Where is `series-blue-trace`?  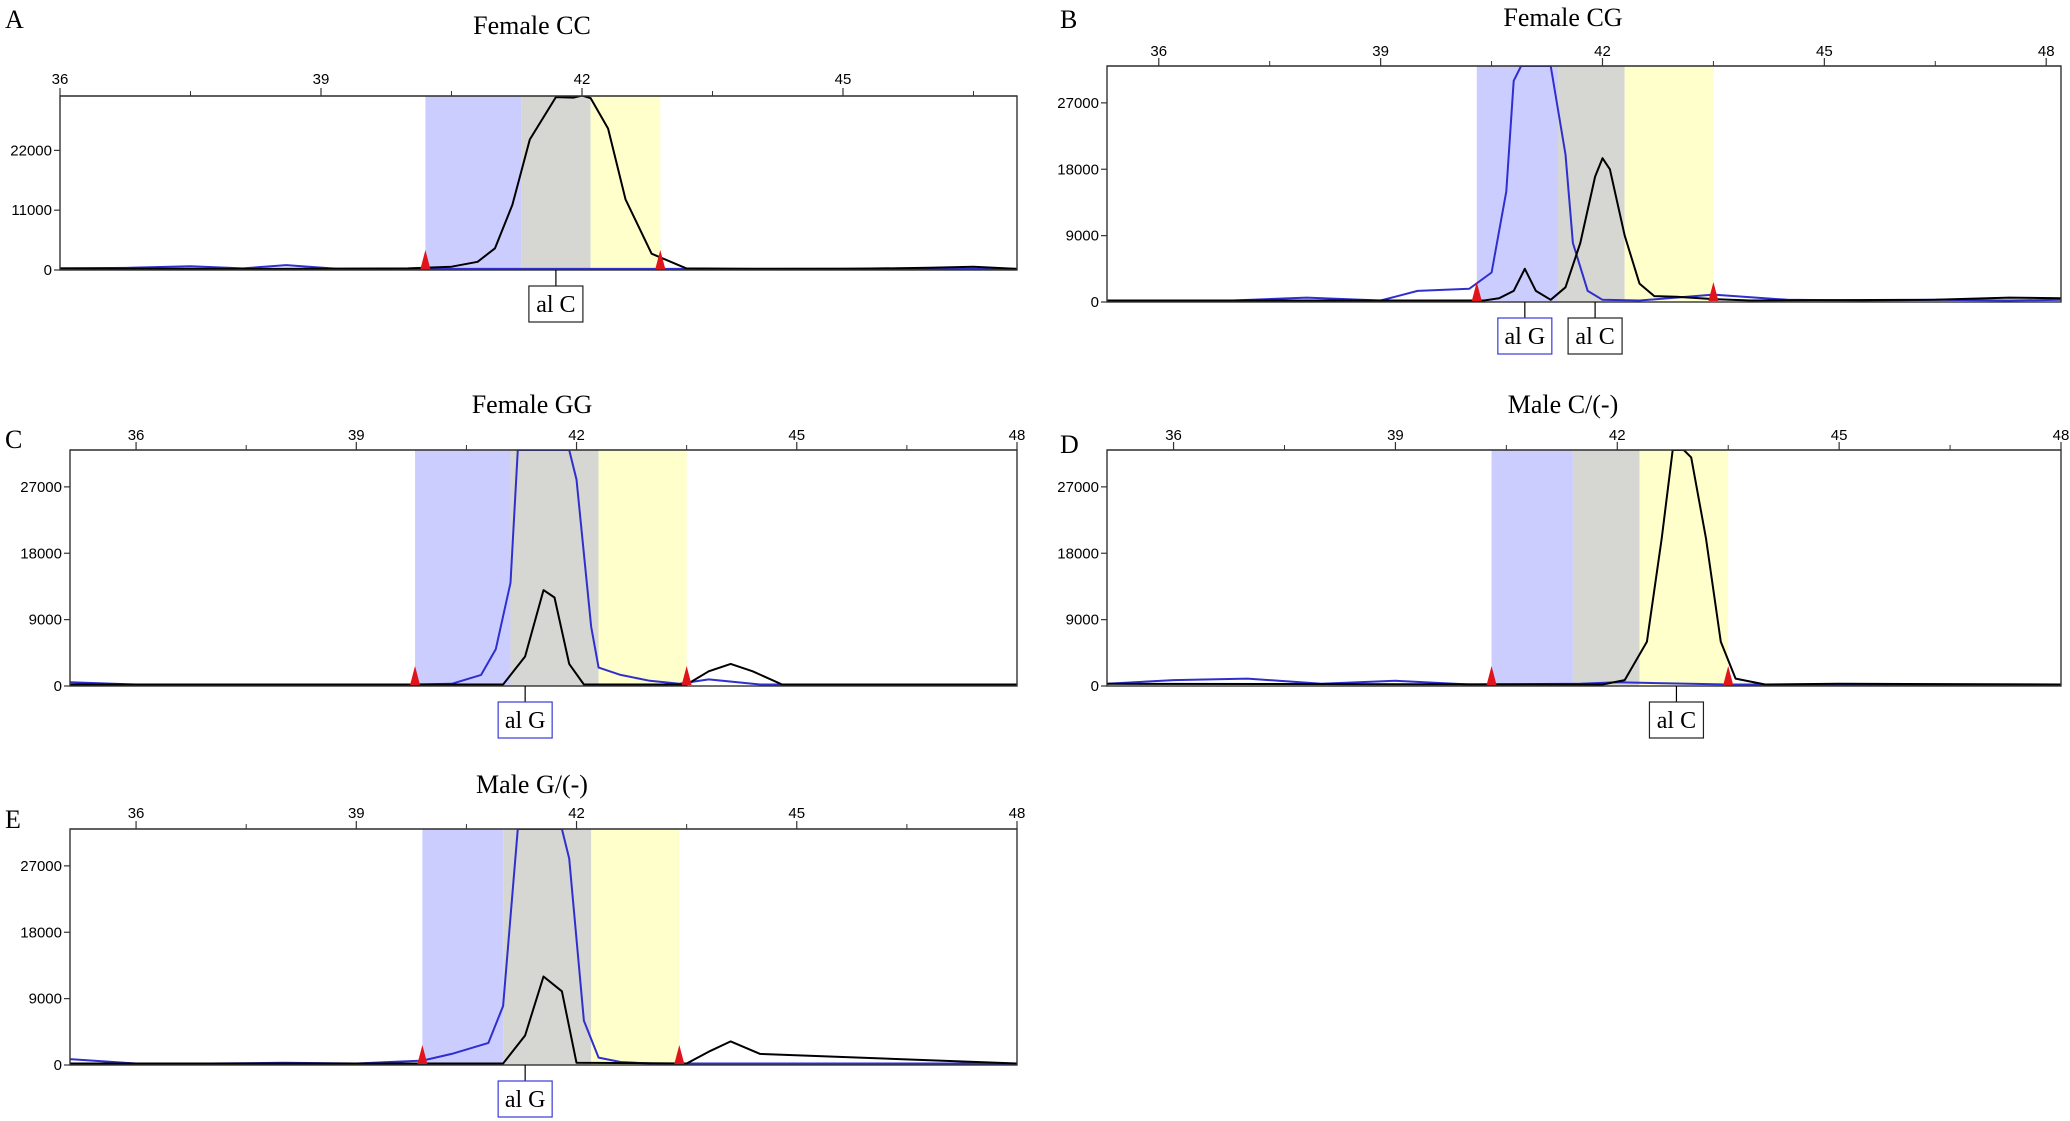 series-blue-trace is located at coordinates (1584, 681).